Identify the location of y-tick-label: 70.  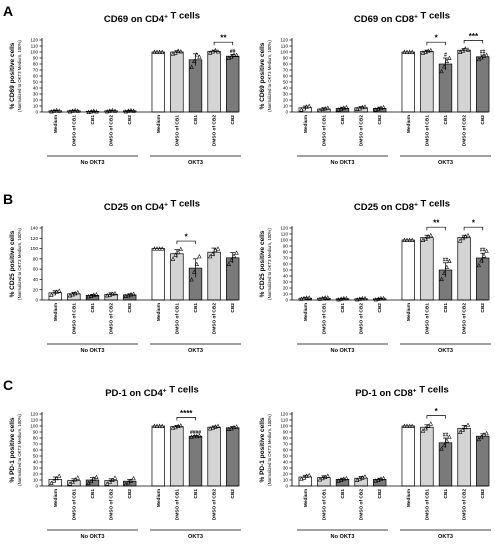
(36, 70).